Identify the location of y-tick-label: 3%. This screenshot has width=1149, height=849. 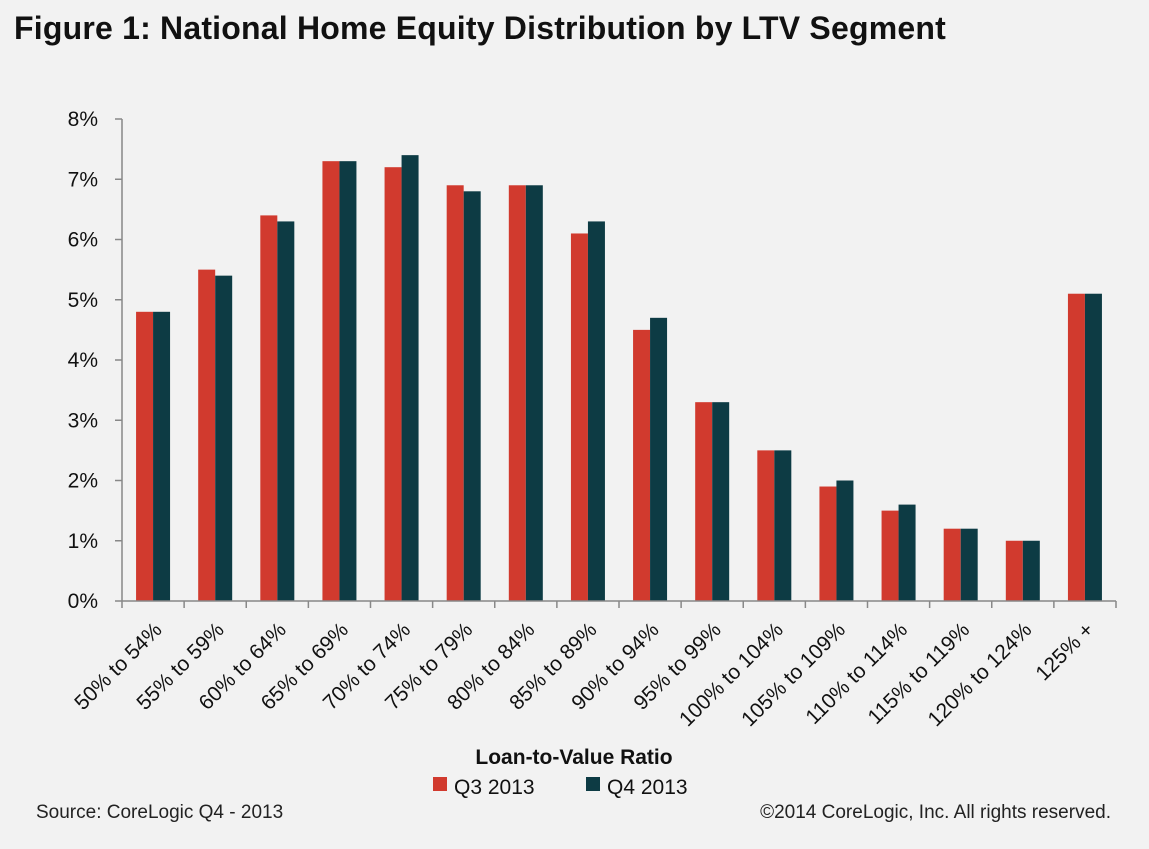
(83, 420).